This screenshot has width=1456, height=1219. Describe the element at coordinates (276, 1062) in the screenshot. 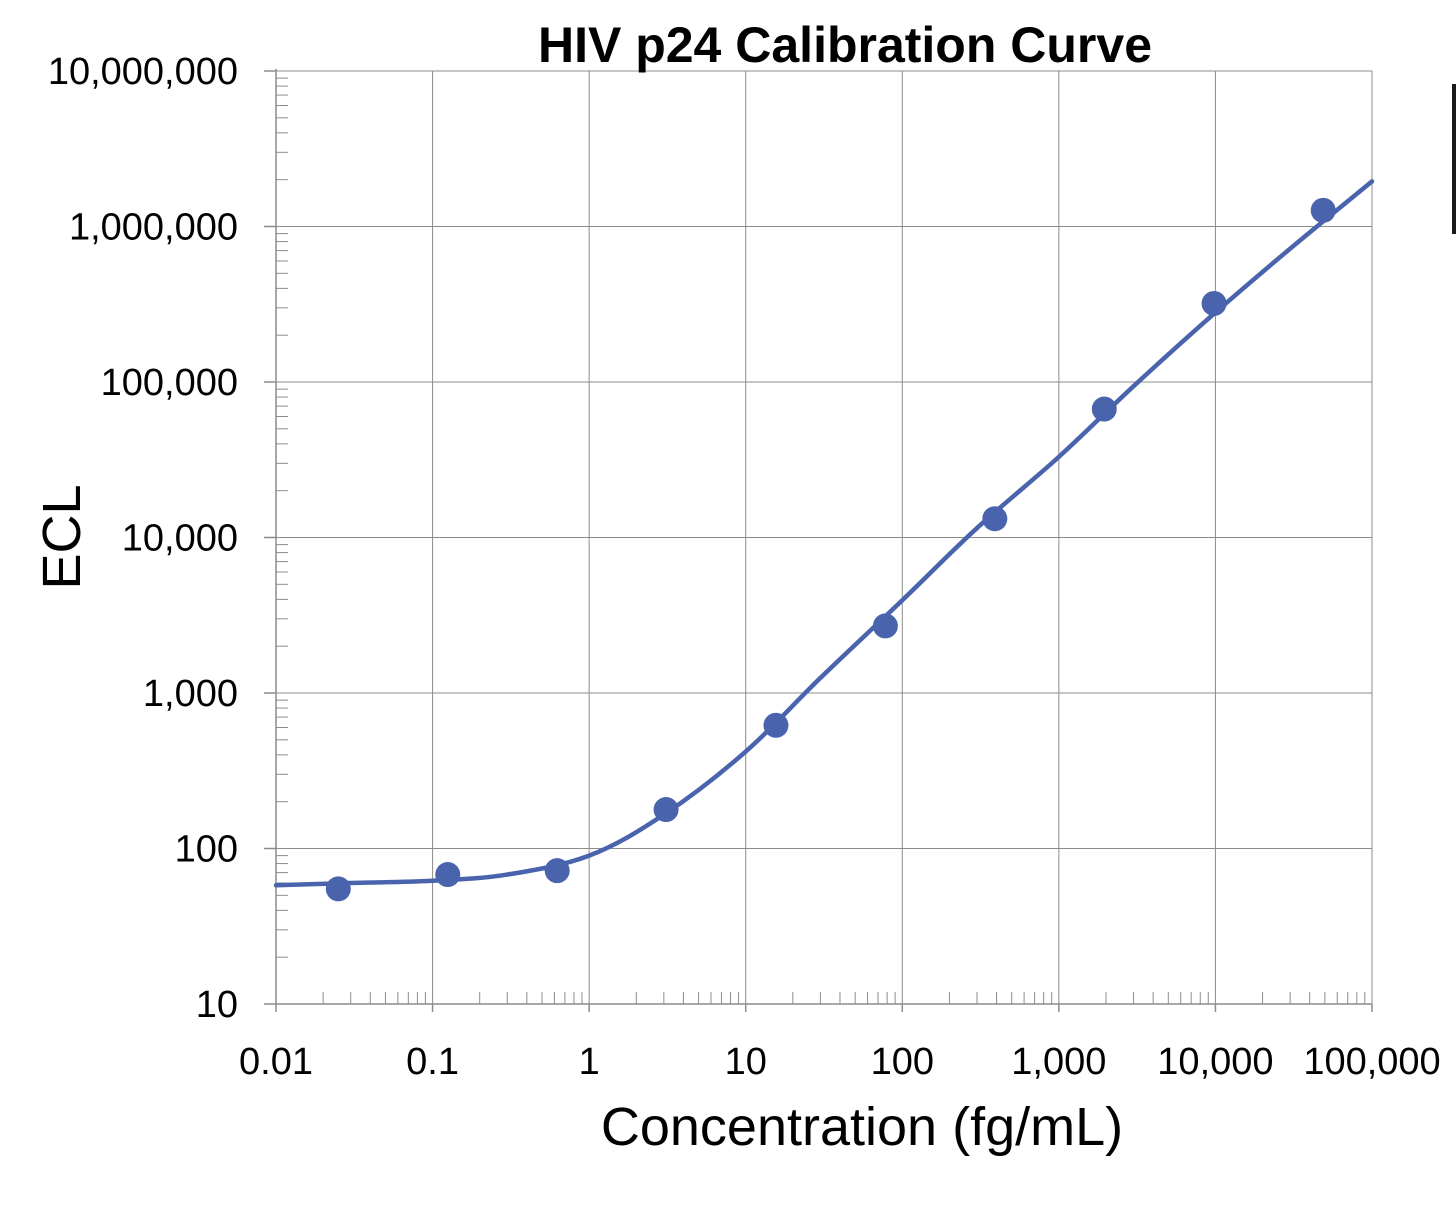

I see `x-tick-label: 0.01` at that location.